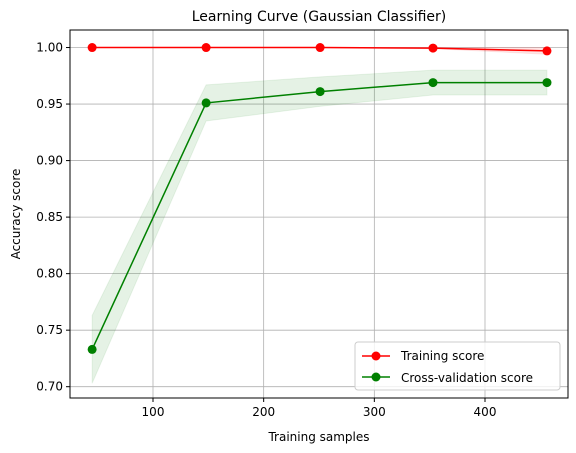 Image resolution: width=576 pixels, height=453 pixels. I want to click on x-tick-label: 400, so click(485, 412).